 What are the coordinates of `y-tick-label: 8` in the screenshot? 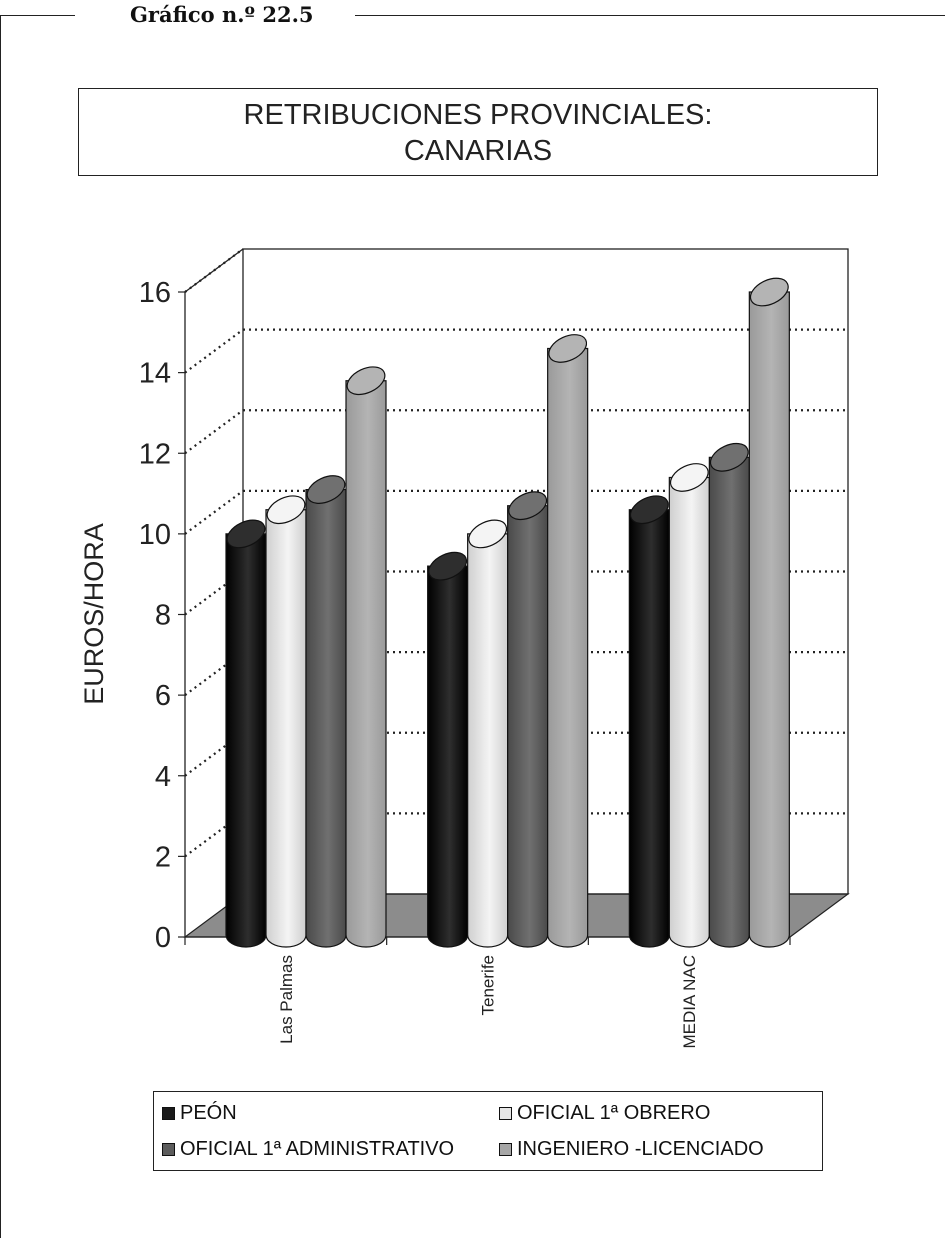 It's located at (163, 616).